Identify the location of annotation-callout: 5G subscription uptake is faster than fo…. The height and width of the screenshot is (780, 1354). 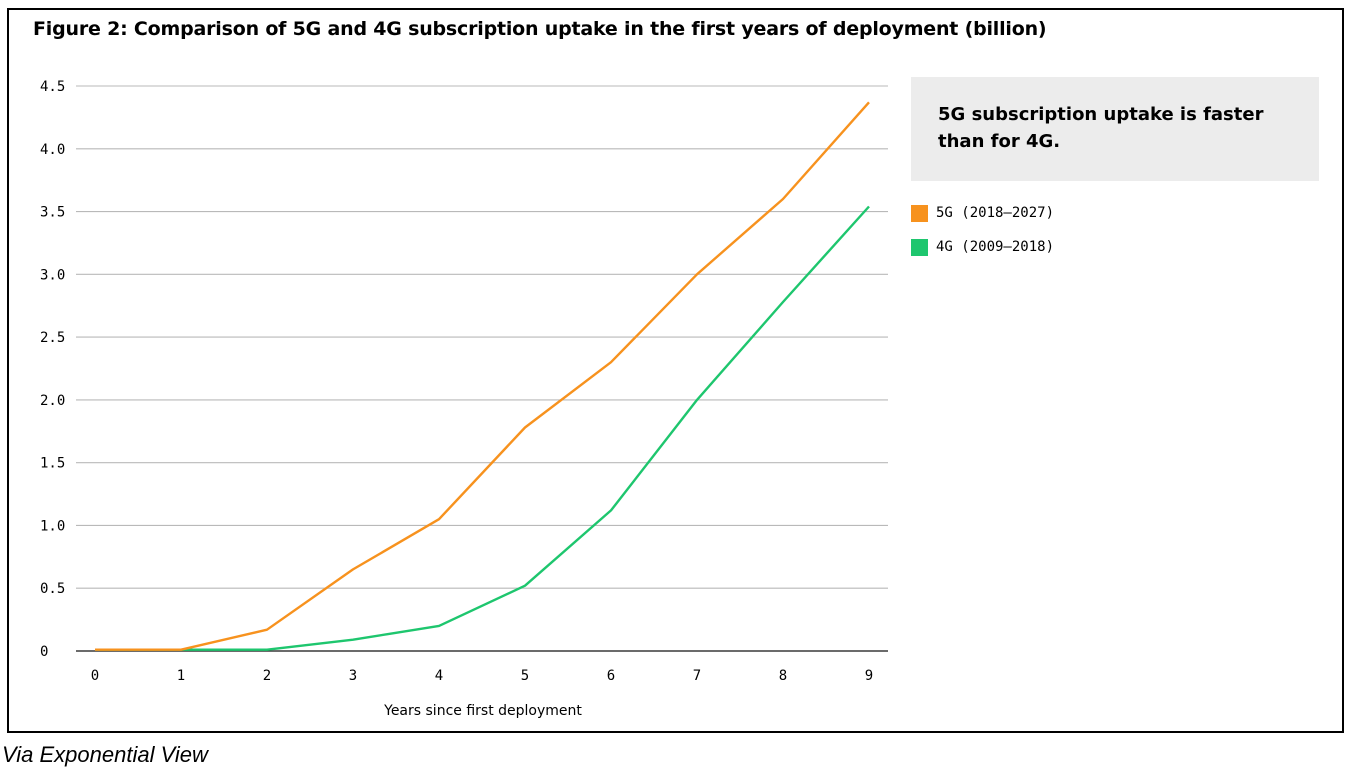
(1115, 129).